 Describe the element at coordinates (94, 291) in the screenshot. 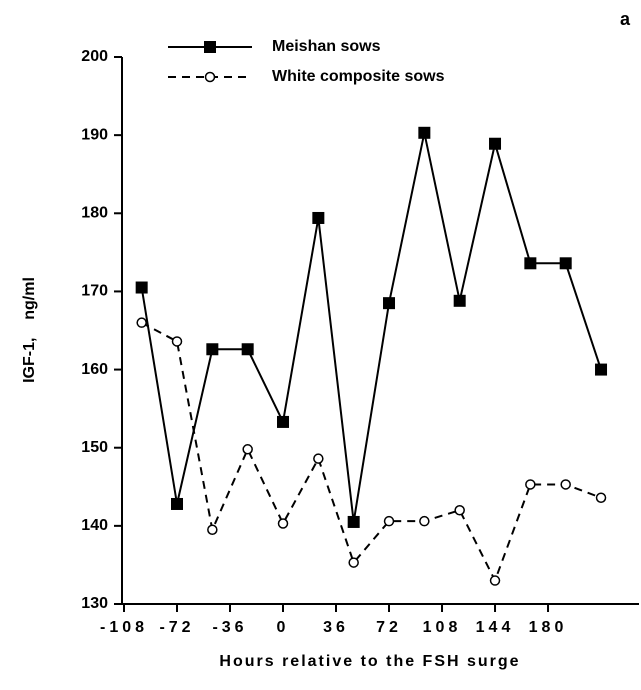

I see `y-tick-label: 170` at that location.